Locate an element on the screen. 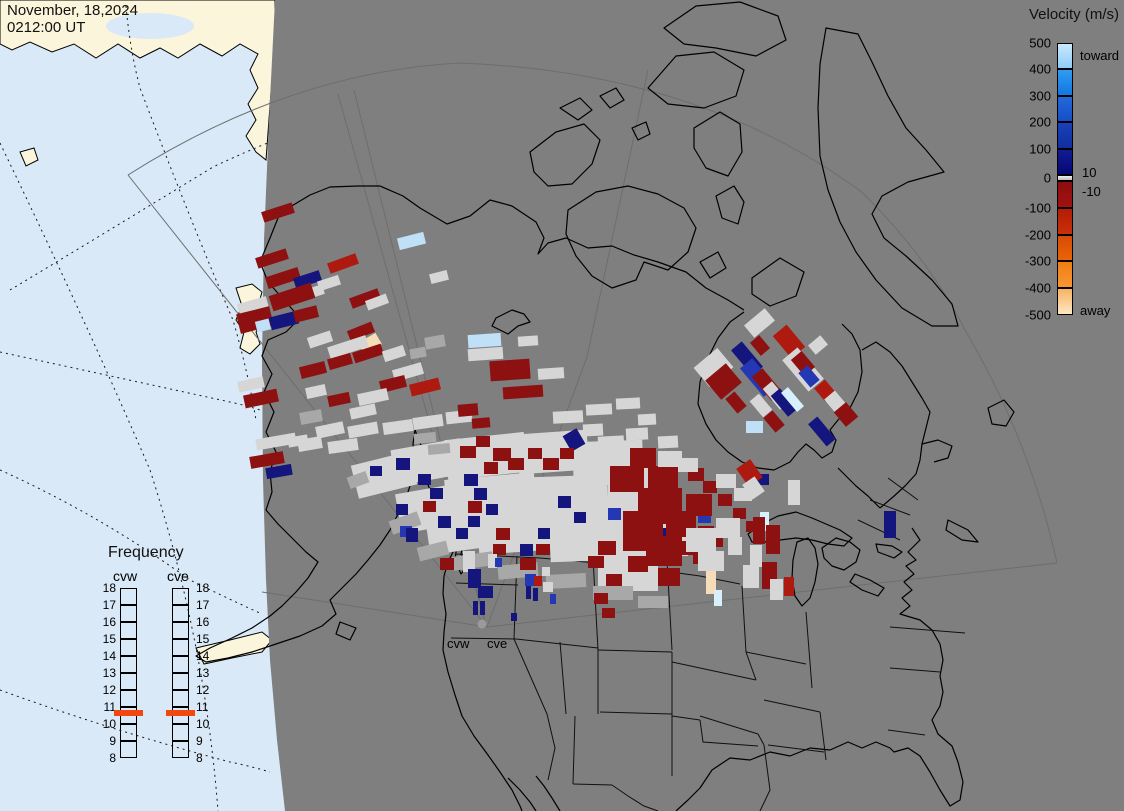 This screenshot has width=1124, height=811. frequency-tick: 16 is located at coordinates (109, 622).